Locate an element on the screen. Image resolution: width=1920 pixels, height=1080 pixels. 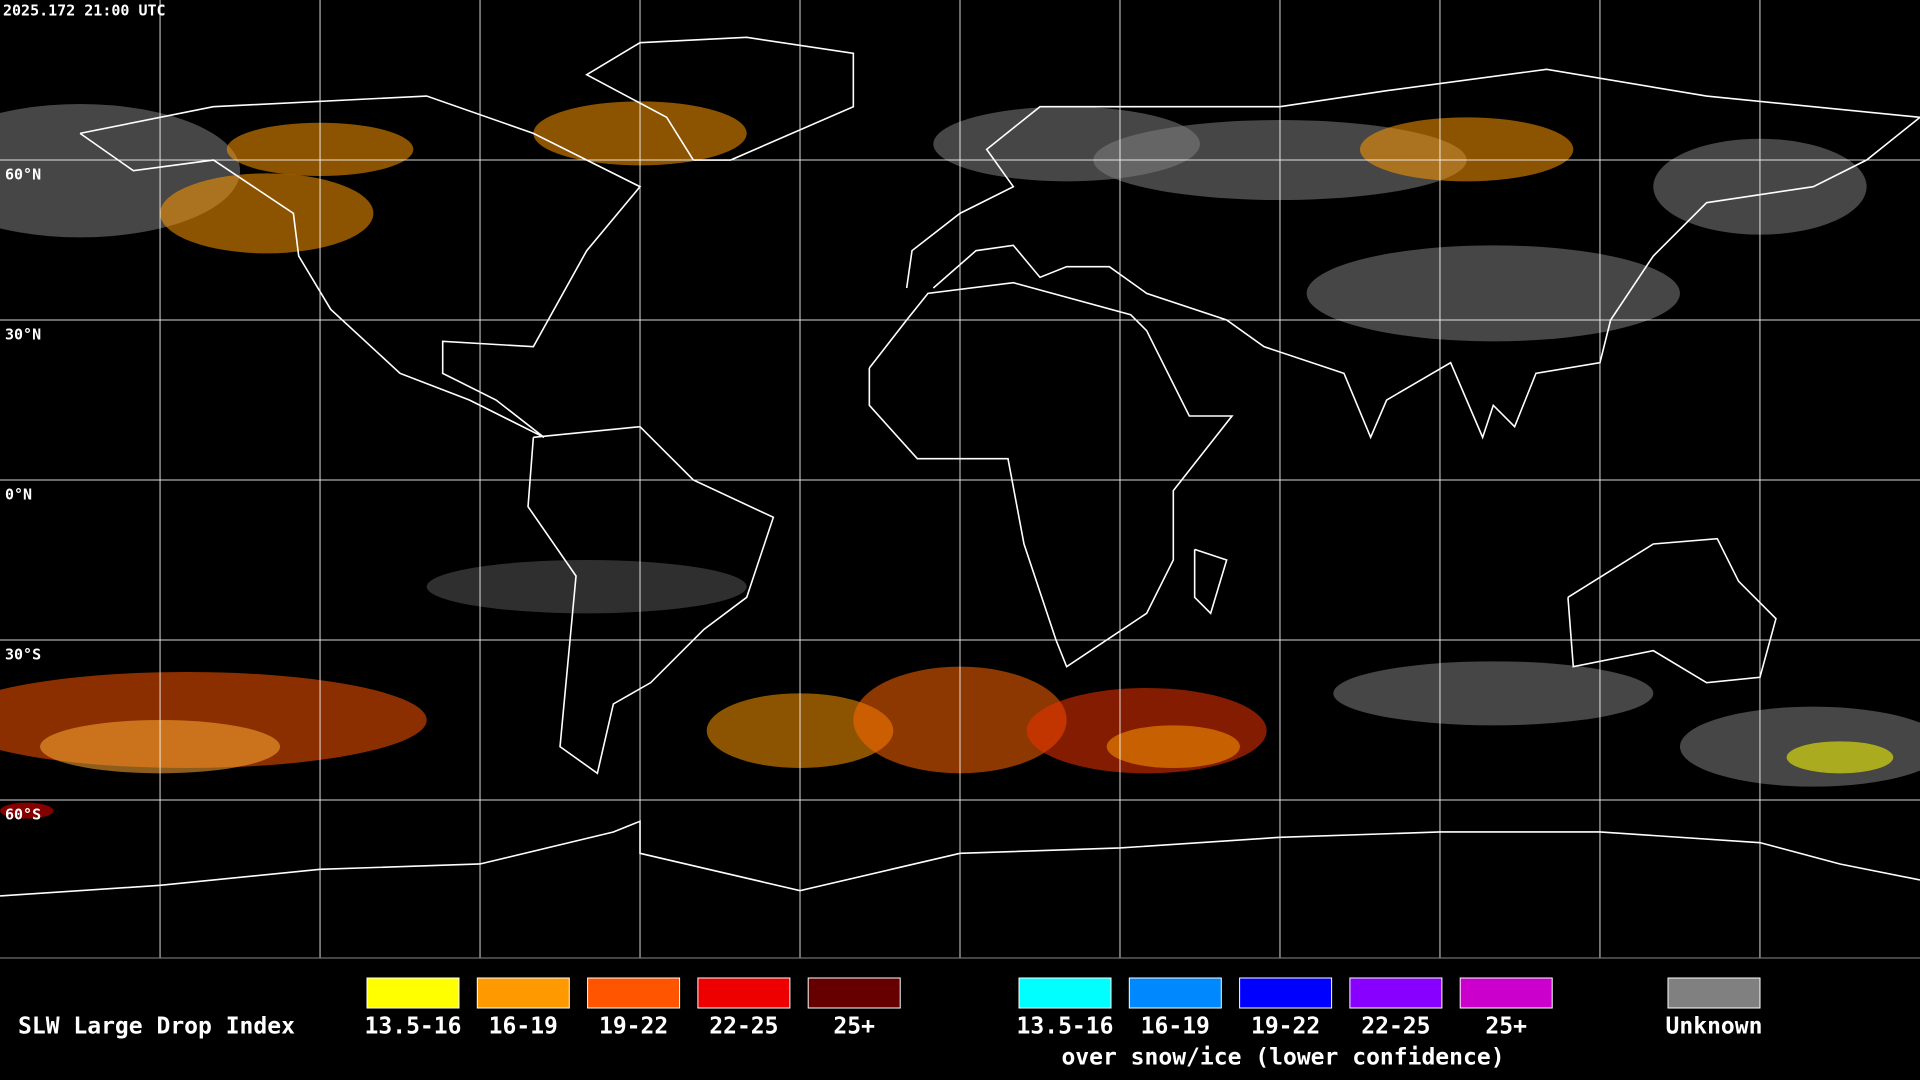
lat-label: 60°N is located at coordinates (23, 175).